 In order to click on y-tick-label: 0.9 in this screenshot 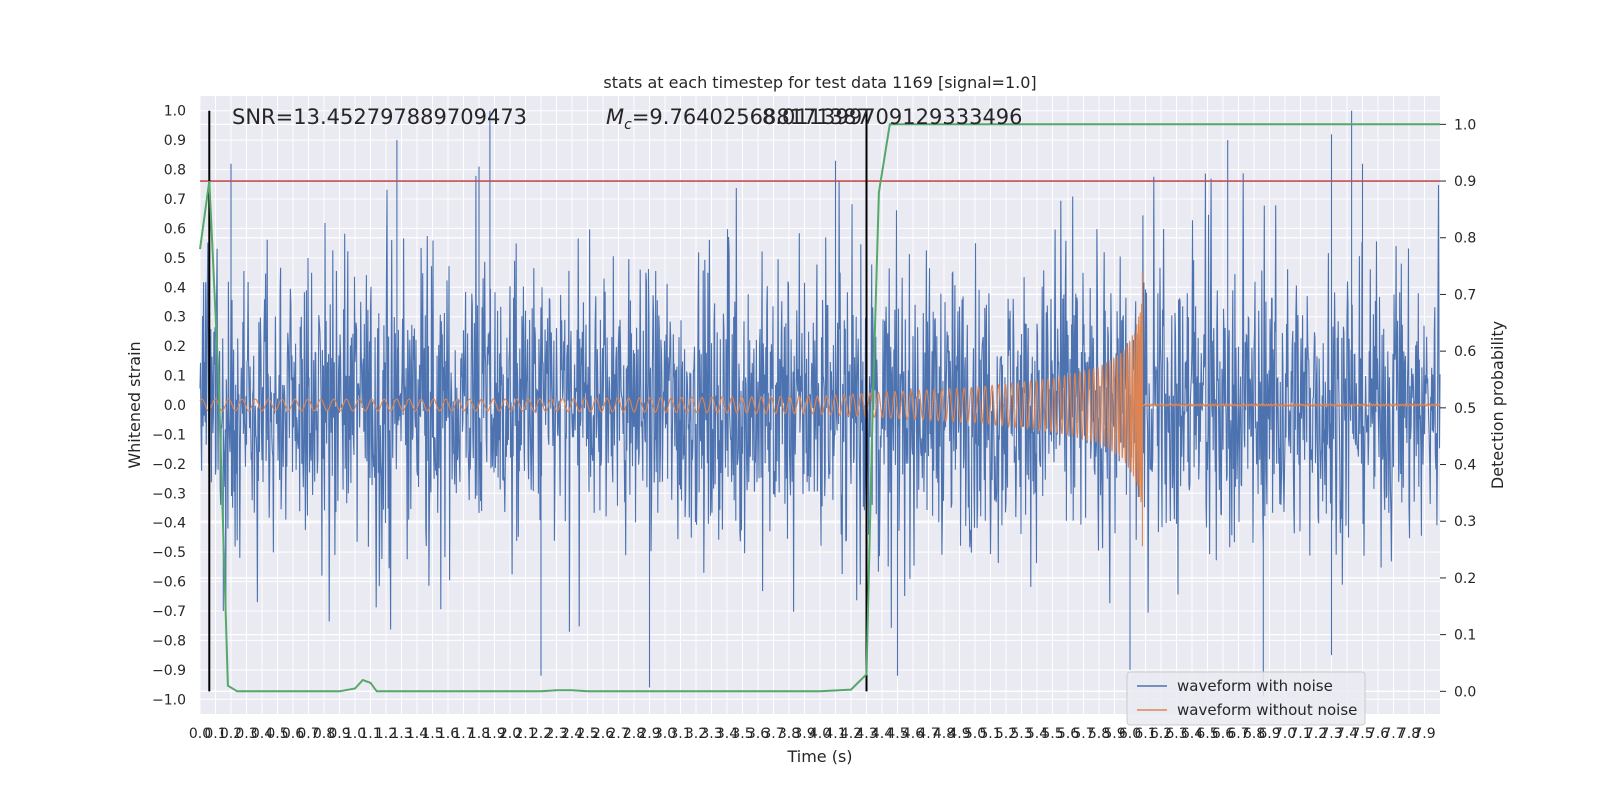, I will do `click(175, 141)`.